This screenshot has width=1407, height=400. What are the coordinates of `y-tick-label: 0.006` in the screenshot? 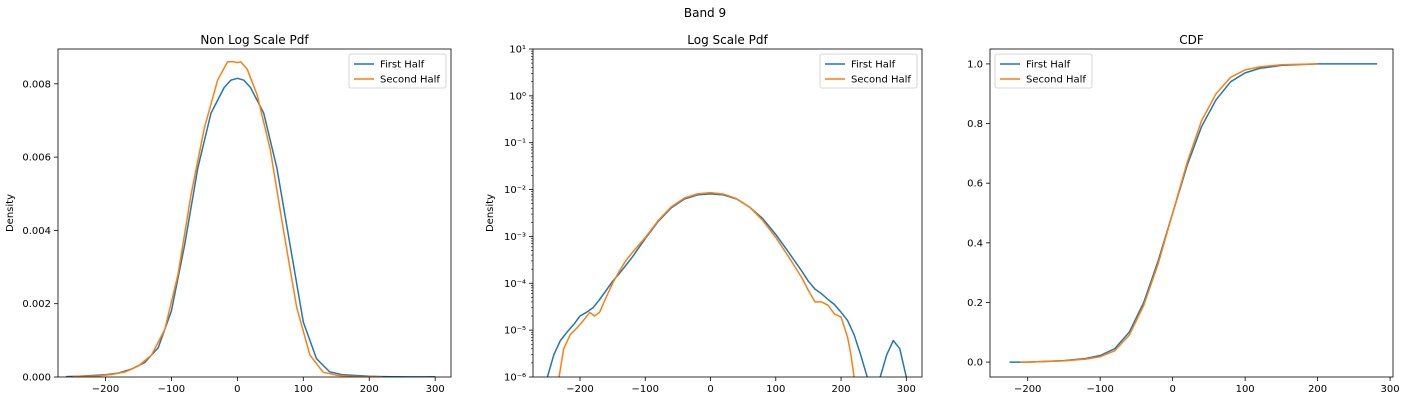 It's located at (36, 158).